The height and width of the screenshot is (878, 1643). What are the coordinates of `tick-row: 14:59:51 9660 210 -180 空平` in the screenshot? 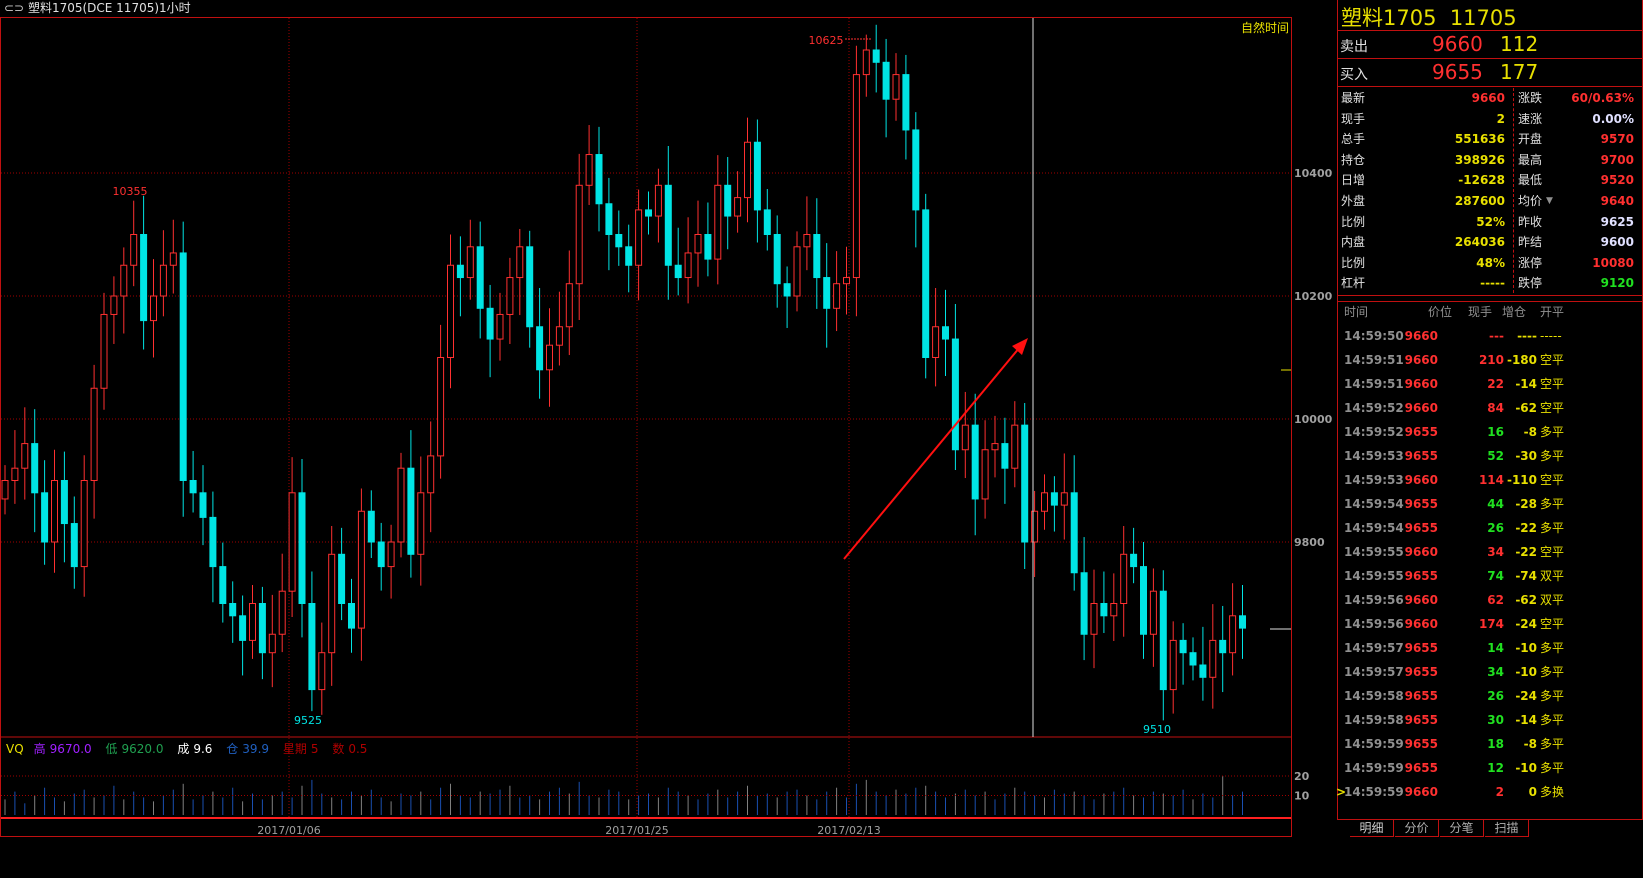 It's located at (1490, 360).